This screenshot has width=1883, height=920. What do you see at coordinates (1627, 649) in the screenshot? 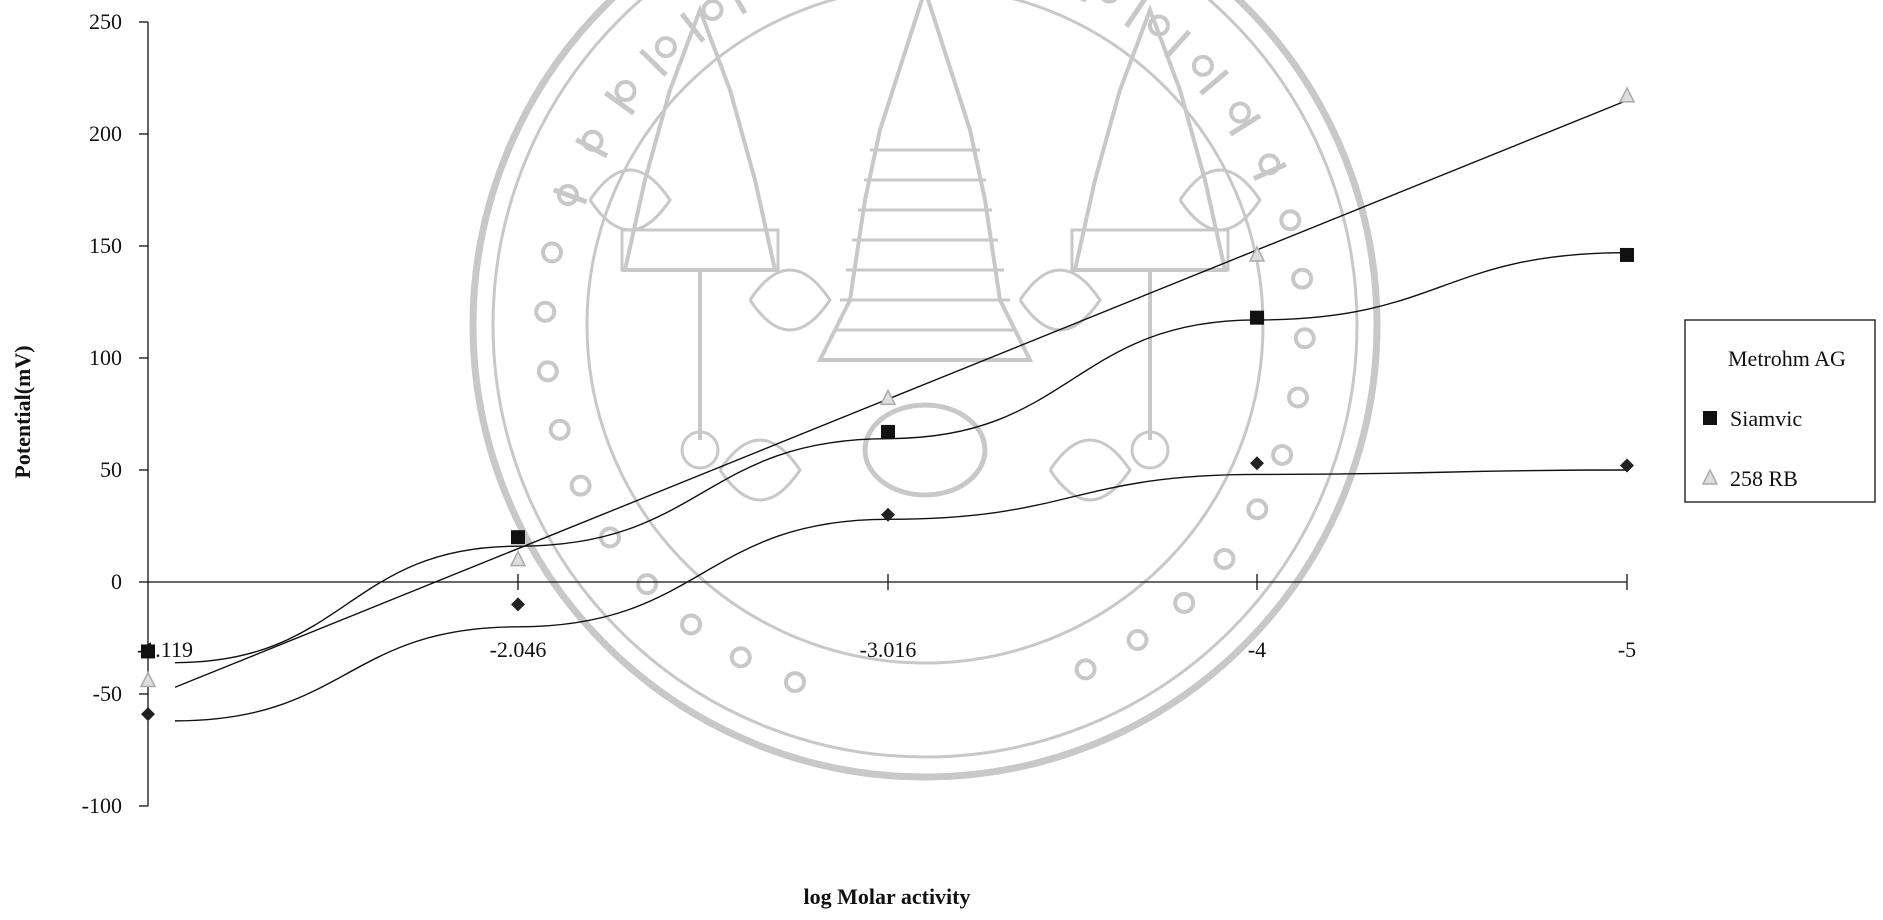
I see `x-tick-label: -5` at bounding box center [1627, 649].